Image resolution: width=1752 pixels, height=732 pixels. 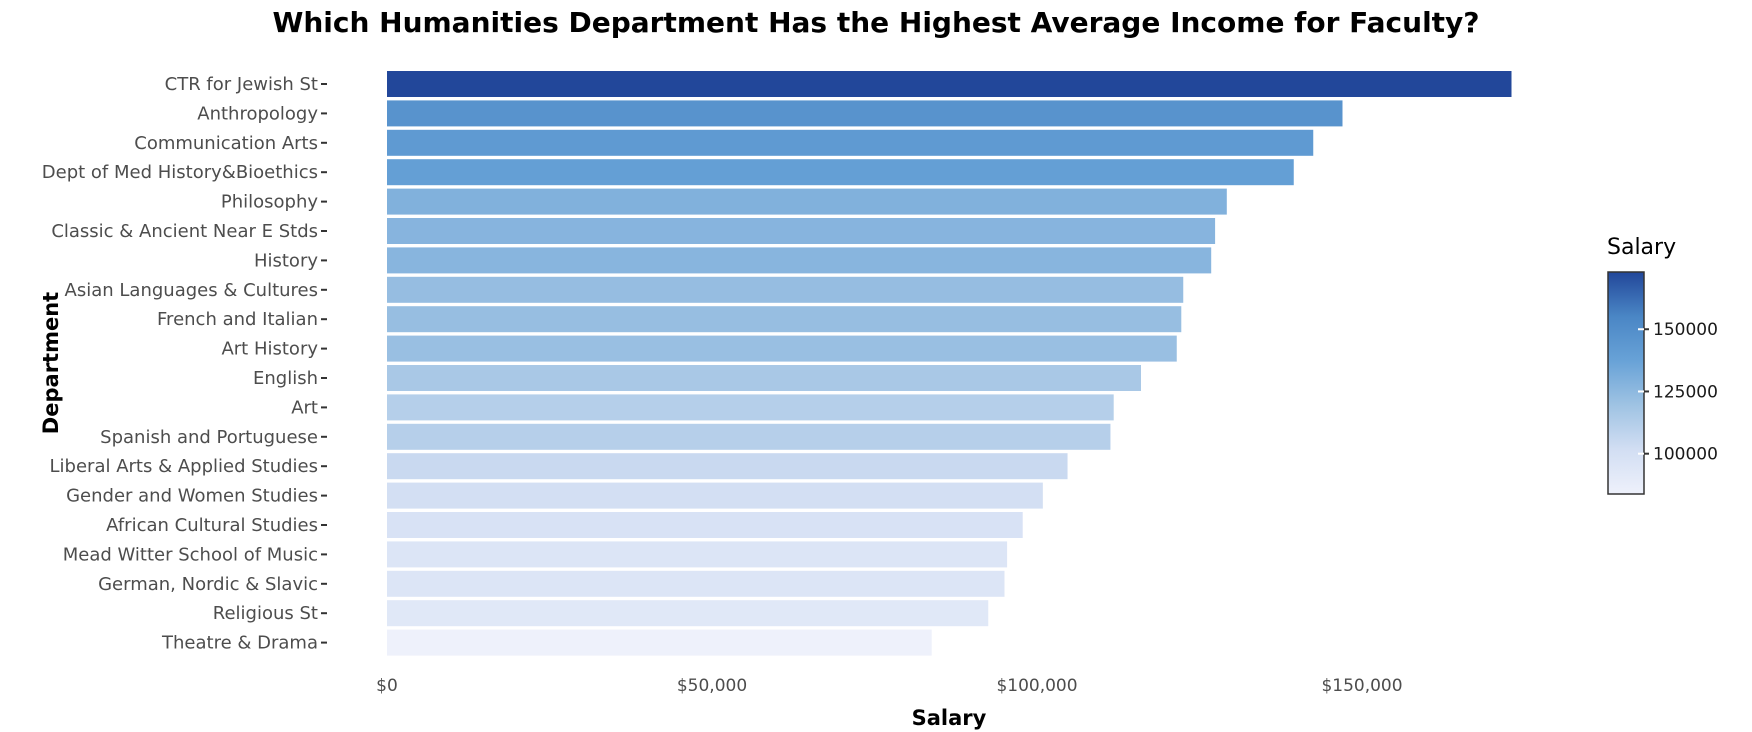 I want to click on y-tick-label: Asian Languages & Cultures, so click(x=191, y=290).